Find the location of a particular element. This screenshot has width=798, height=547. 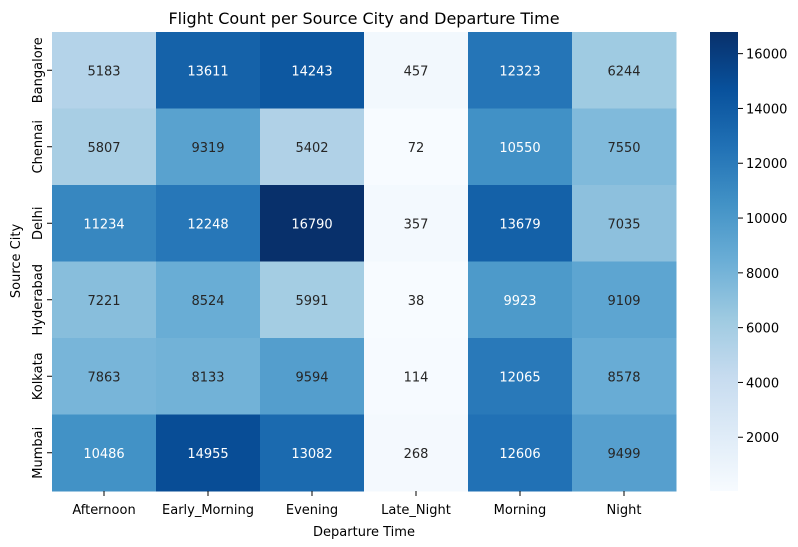

y-axis-label: Source City is located at coordinates (16, 261).